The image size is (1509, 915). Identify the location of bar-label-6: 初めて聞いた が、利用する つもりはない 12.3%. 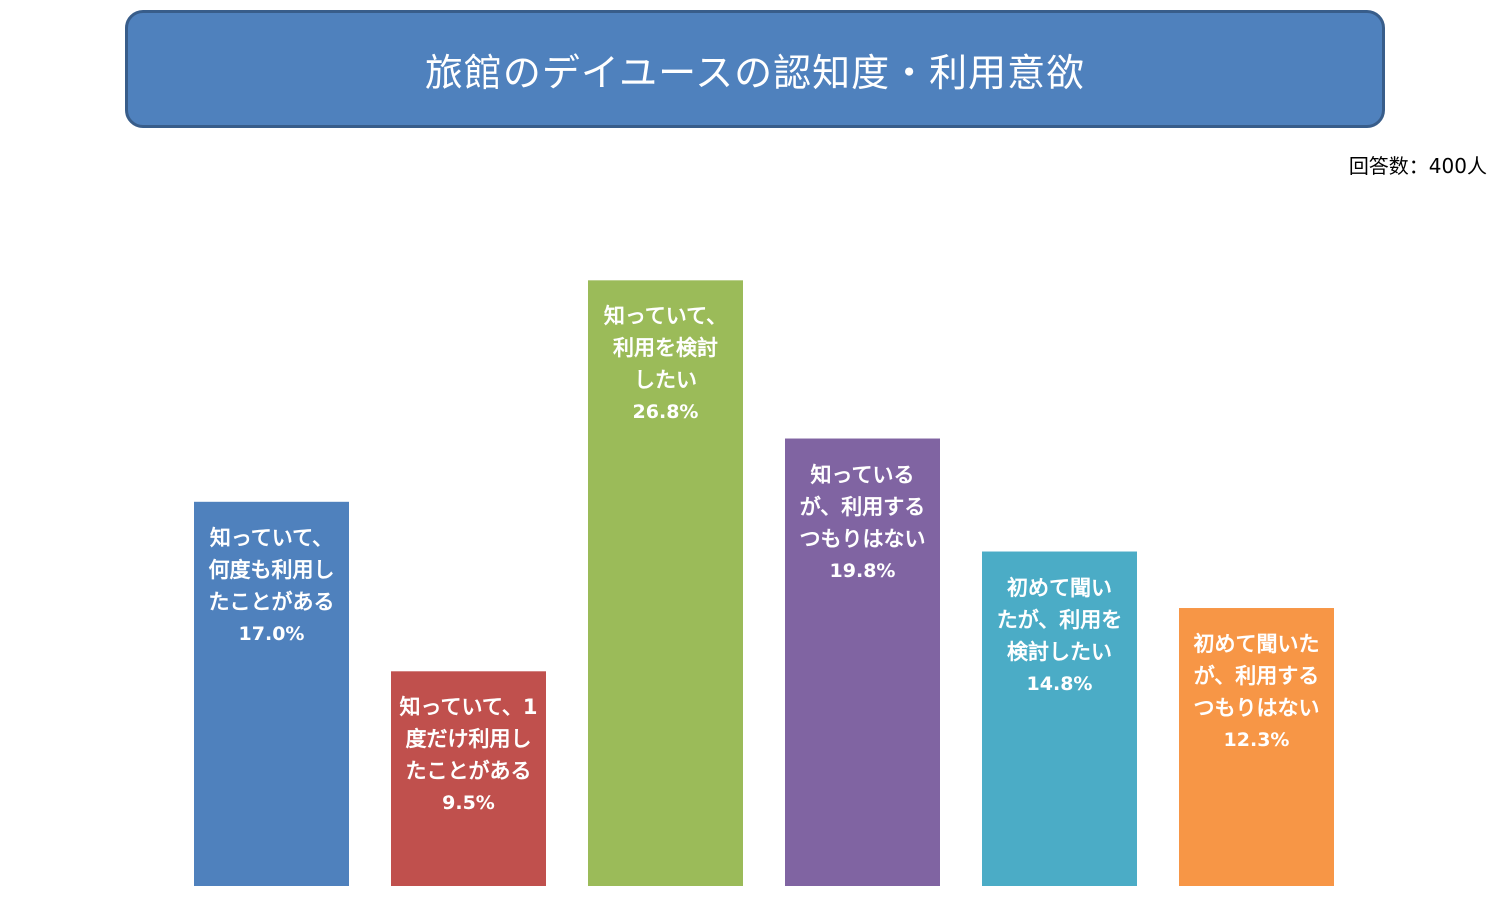
(1256, 692).